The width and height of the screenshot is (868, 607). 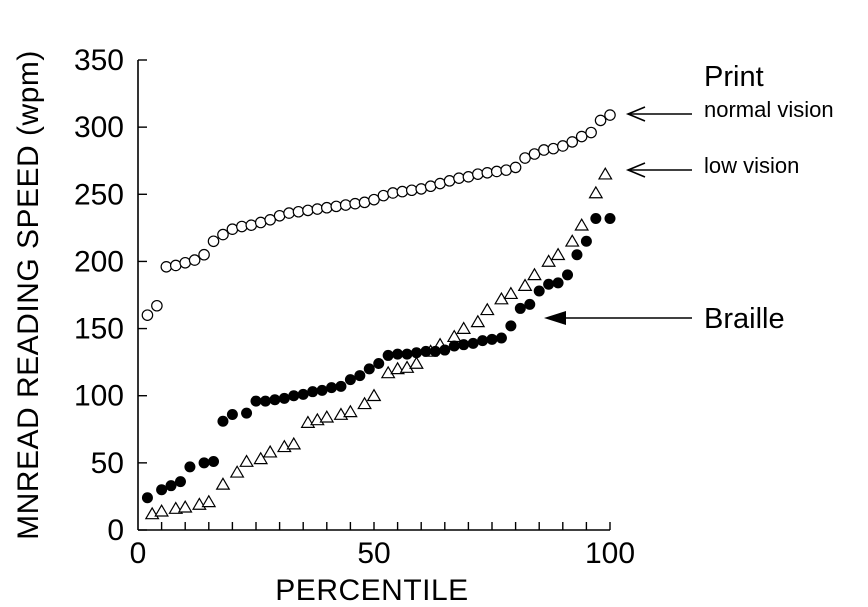 I want to click on y-tick-label: 50, so click(x=107, y=463).